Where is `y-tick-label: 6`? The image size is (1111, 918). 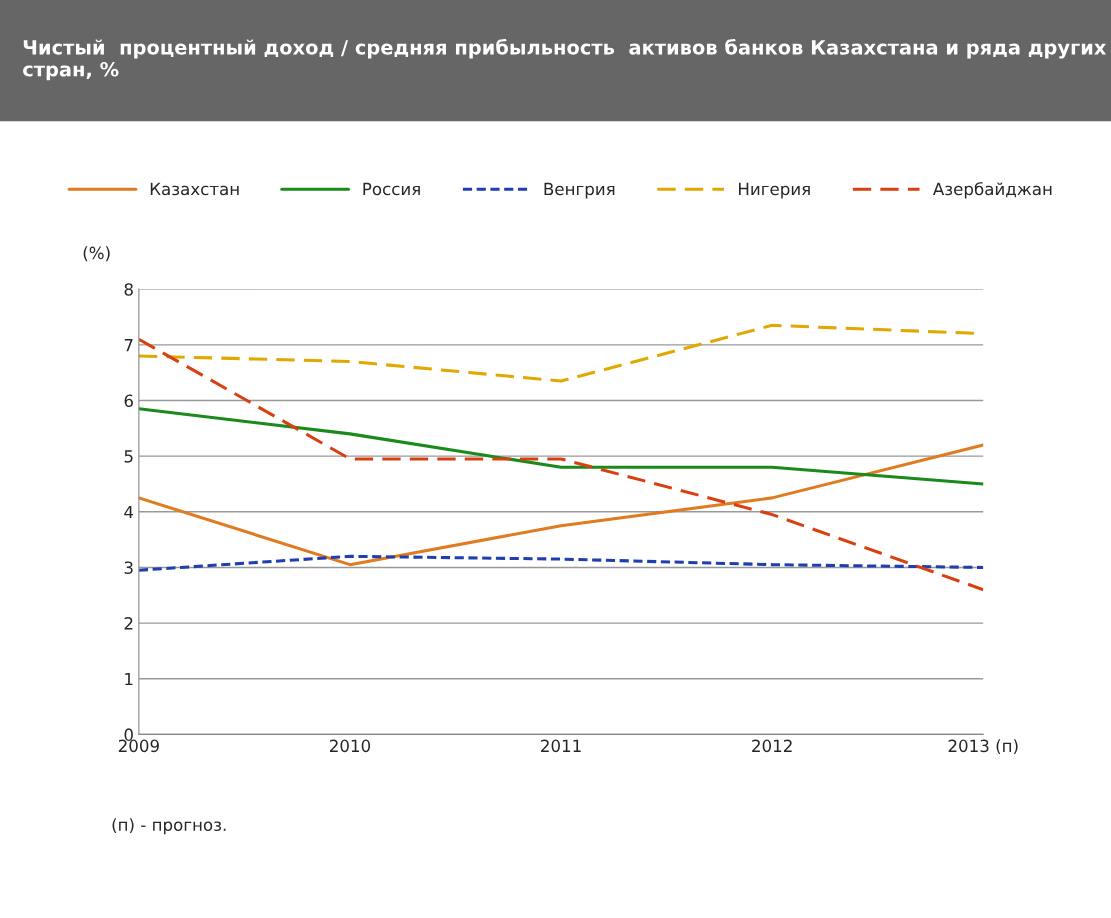 y-tick-label: 6 is located at coordinates (128, 401).